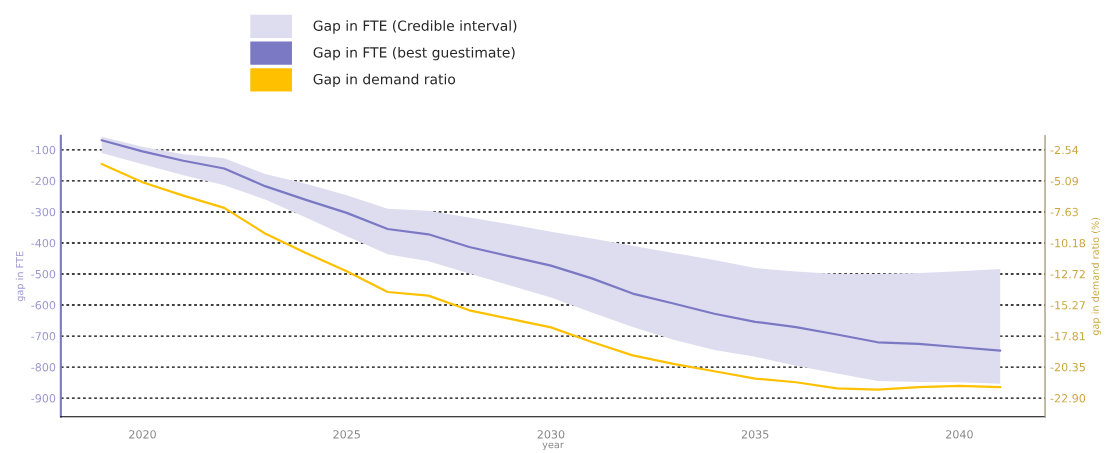 This screenshot has height=453, width=1106. I want to click on y-tick-label: -900, so click(43, 398).